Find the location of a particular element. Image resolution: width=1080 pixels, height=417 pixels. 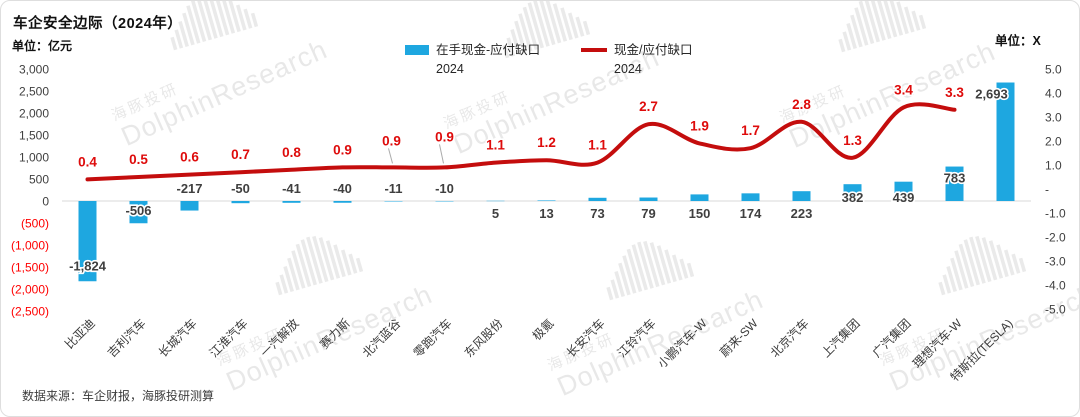

x-axis-label: 江淮汽车 is located at coordinates (228, 338).